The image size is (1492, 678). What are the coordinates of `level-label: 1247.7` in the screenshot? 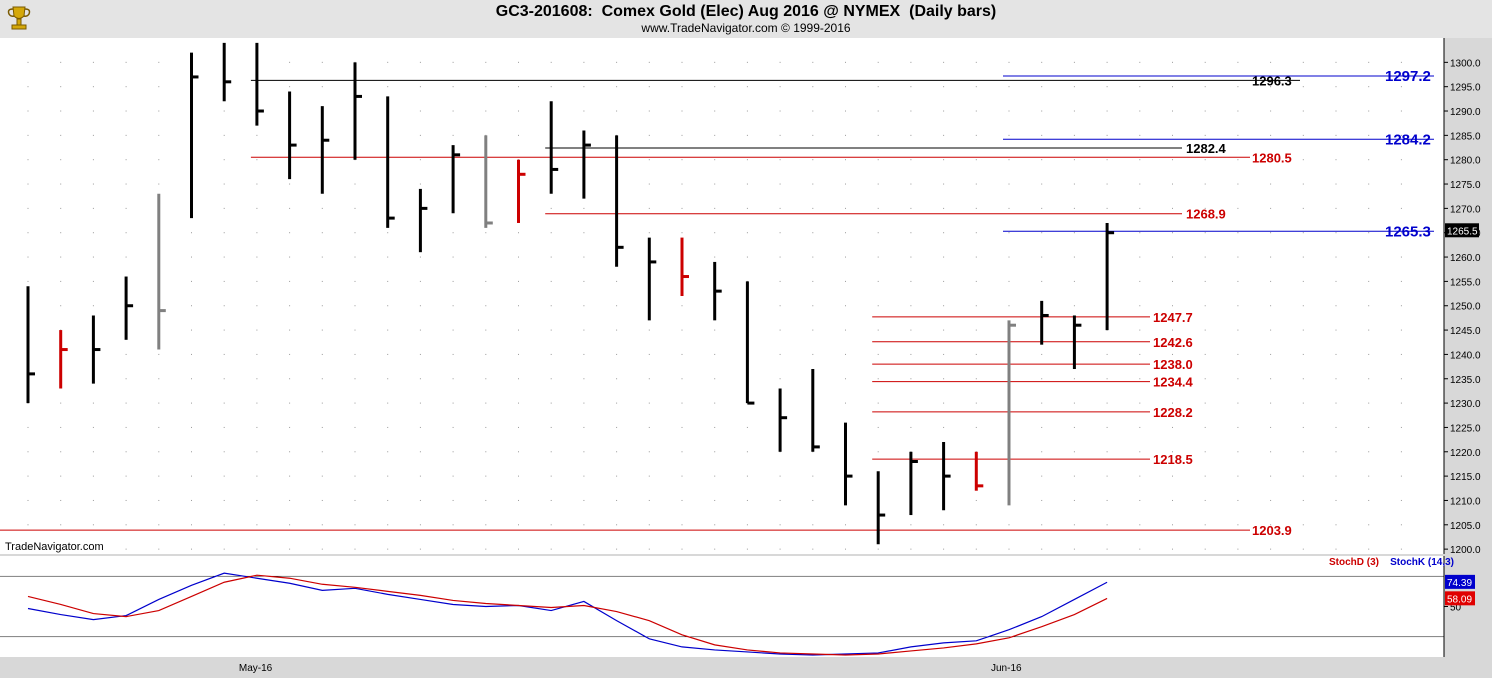 It's located at (1173, 317).